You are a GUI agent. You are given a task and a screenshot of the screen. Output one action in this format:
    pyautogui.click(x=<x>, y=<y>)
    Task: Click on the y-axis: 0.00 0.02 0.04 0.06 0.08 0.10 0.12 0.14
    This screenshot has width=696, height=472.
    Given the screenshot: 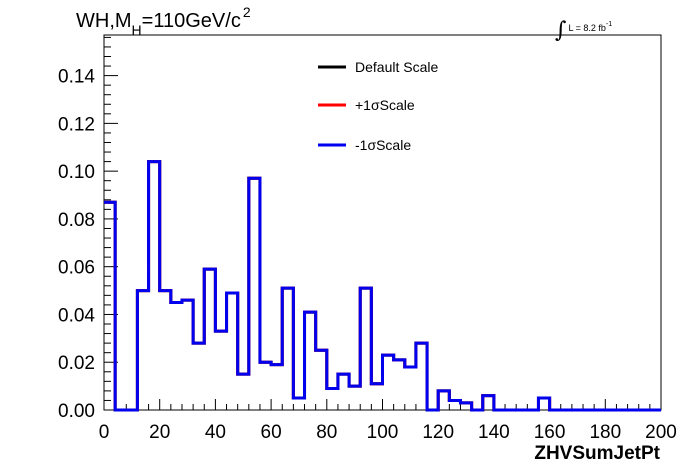 What is the action you would take?
    pyautogui.click(x=88, y=229)
    